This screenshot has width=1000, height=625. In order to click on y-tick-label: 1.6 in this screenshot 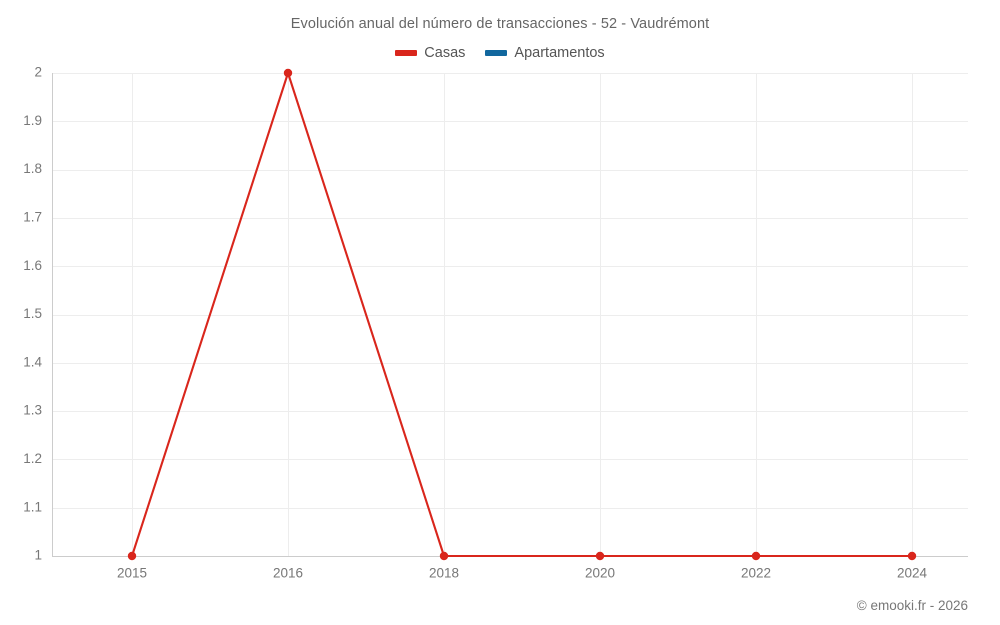, I will do `click(32, 265)`.